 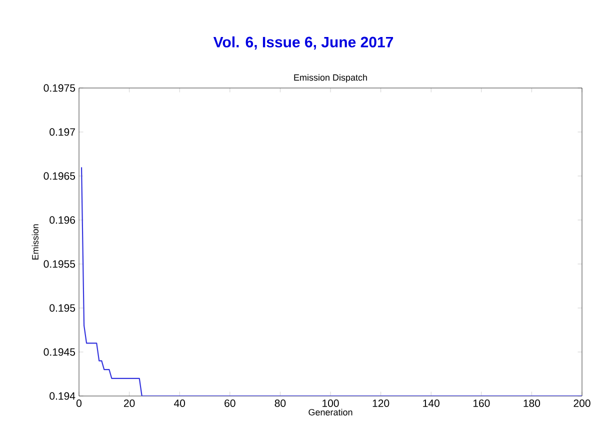 What do you see at coordinates (330, 403) in the screenshot?
I see `x-tick-label: 100` at bounding box center [330, 403].